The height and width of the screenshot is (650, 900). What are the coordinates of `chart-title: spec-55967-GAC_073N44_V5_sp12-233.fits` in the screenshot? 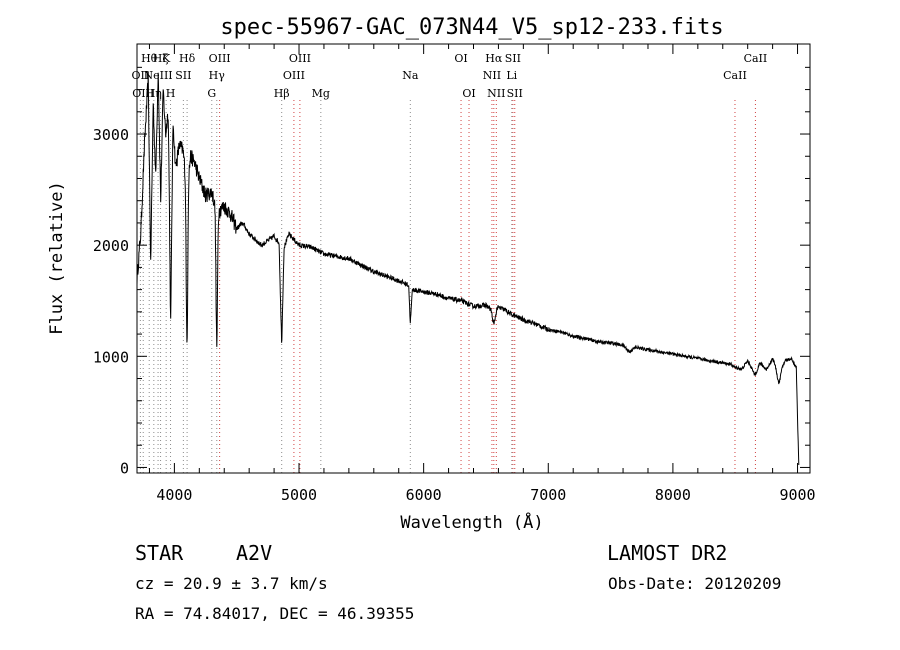 It's located at (471, 27).